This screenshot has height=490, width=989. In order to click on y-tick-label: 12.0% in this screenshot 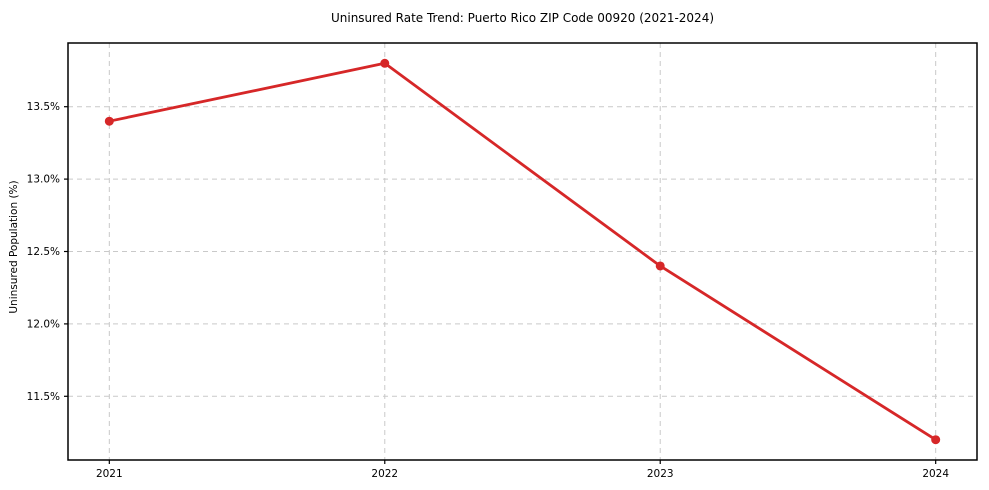, I will do `click(43, 324)`.